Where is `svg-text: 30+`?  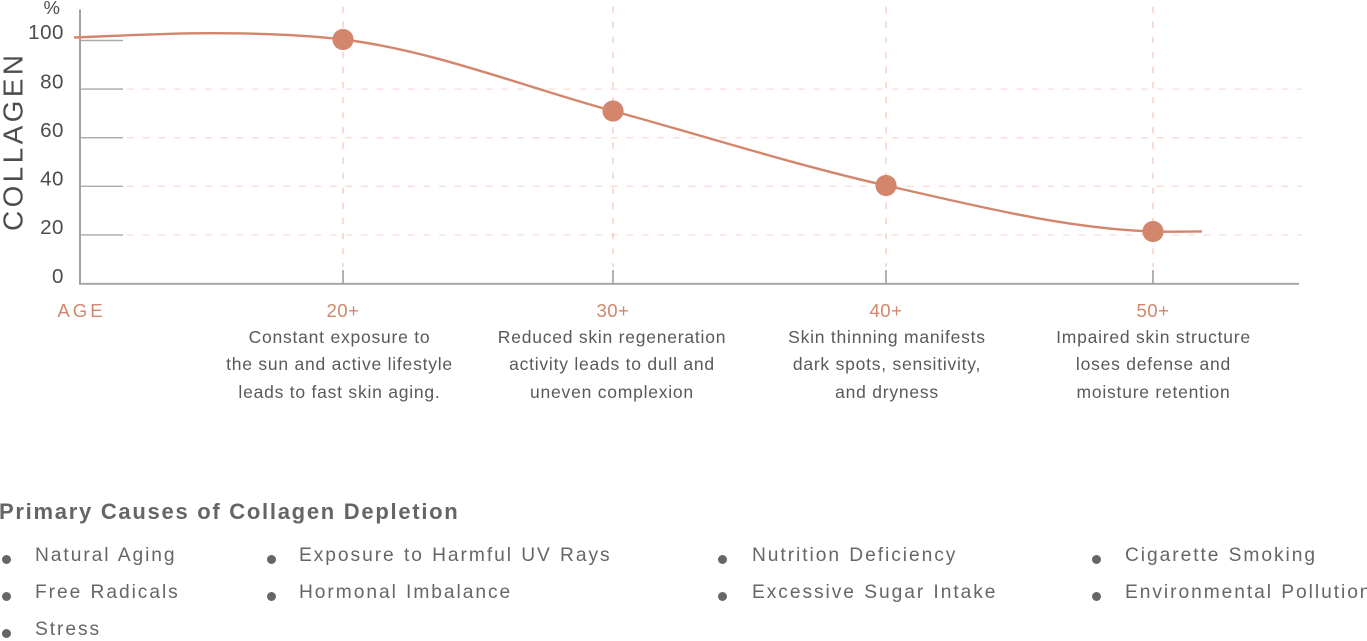
svg-text: 30+ is located at coordinates (612, 310).